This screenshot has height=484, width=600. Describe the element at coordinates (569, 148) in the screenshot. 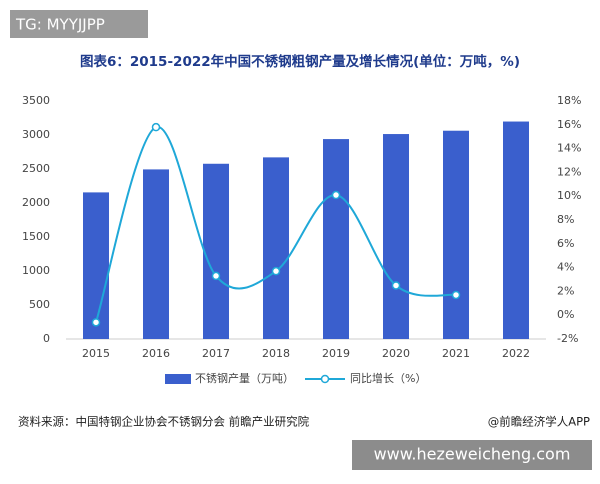

I see `y2-tick-label: 14%` at that location.